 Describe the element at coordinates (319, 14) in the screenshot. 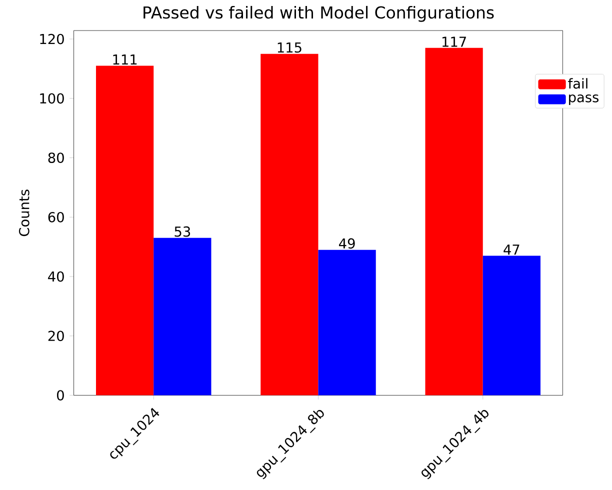

I see `chart-title: PAssed vs failed with Model Configurations` at that location.